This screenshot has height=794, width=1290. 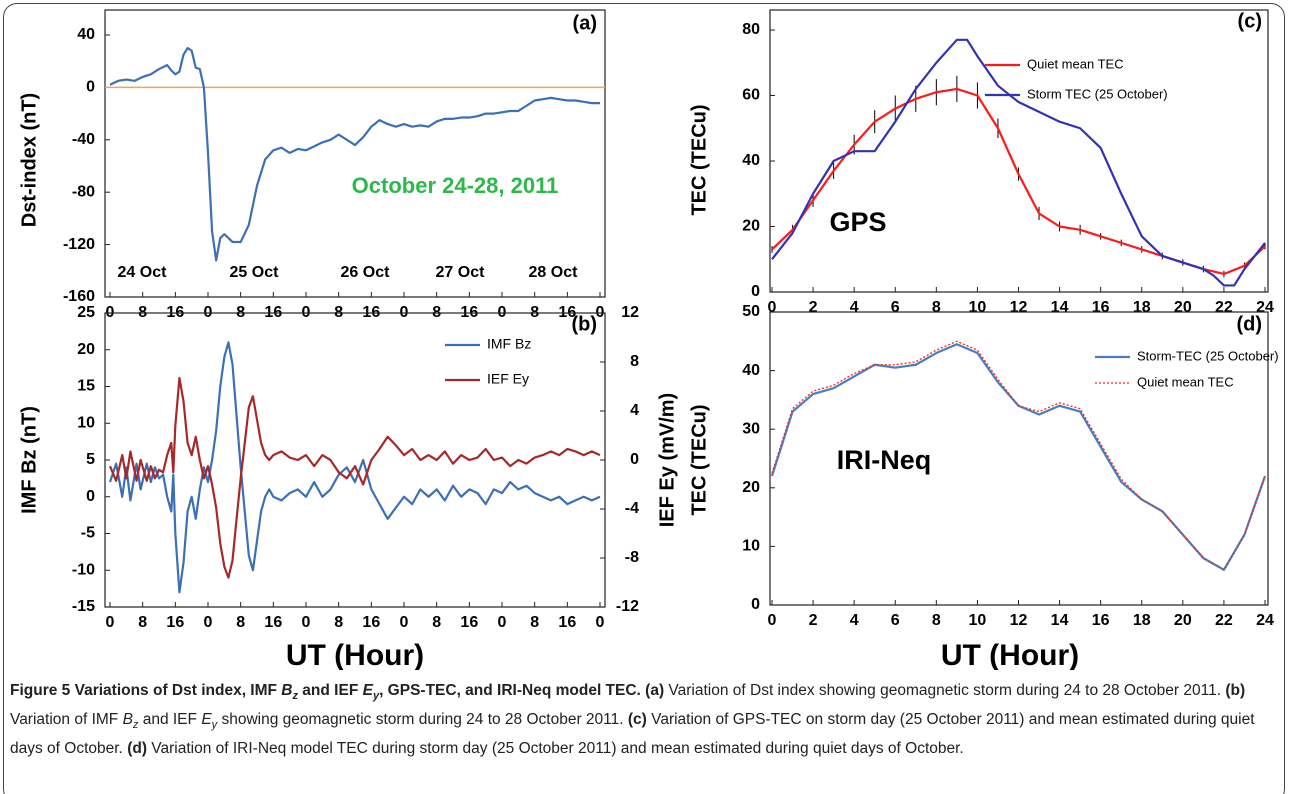 What do you see at coordinates (854, 620) in the screenshot?
I see `x-tick-label: 4` at bounding box center [854, 620].